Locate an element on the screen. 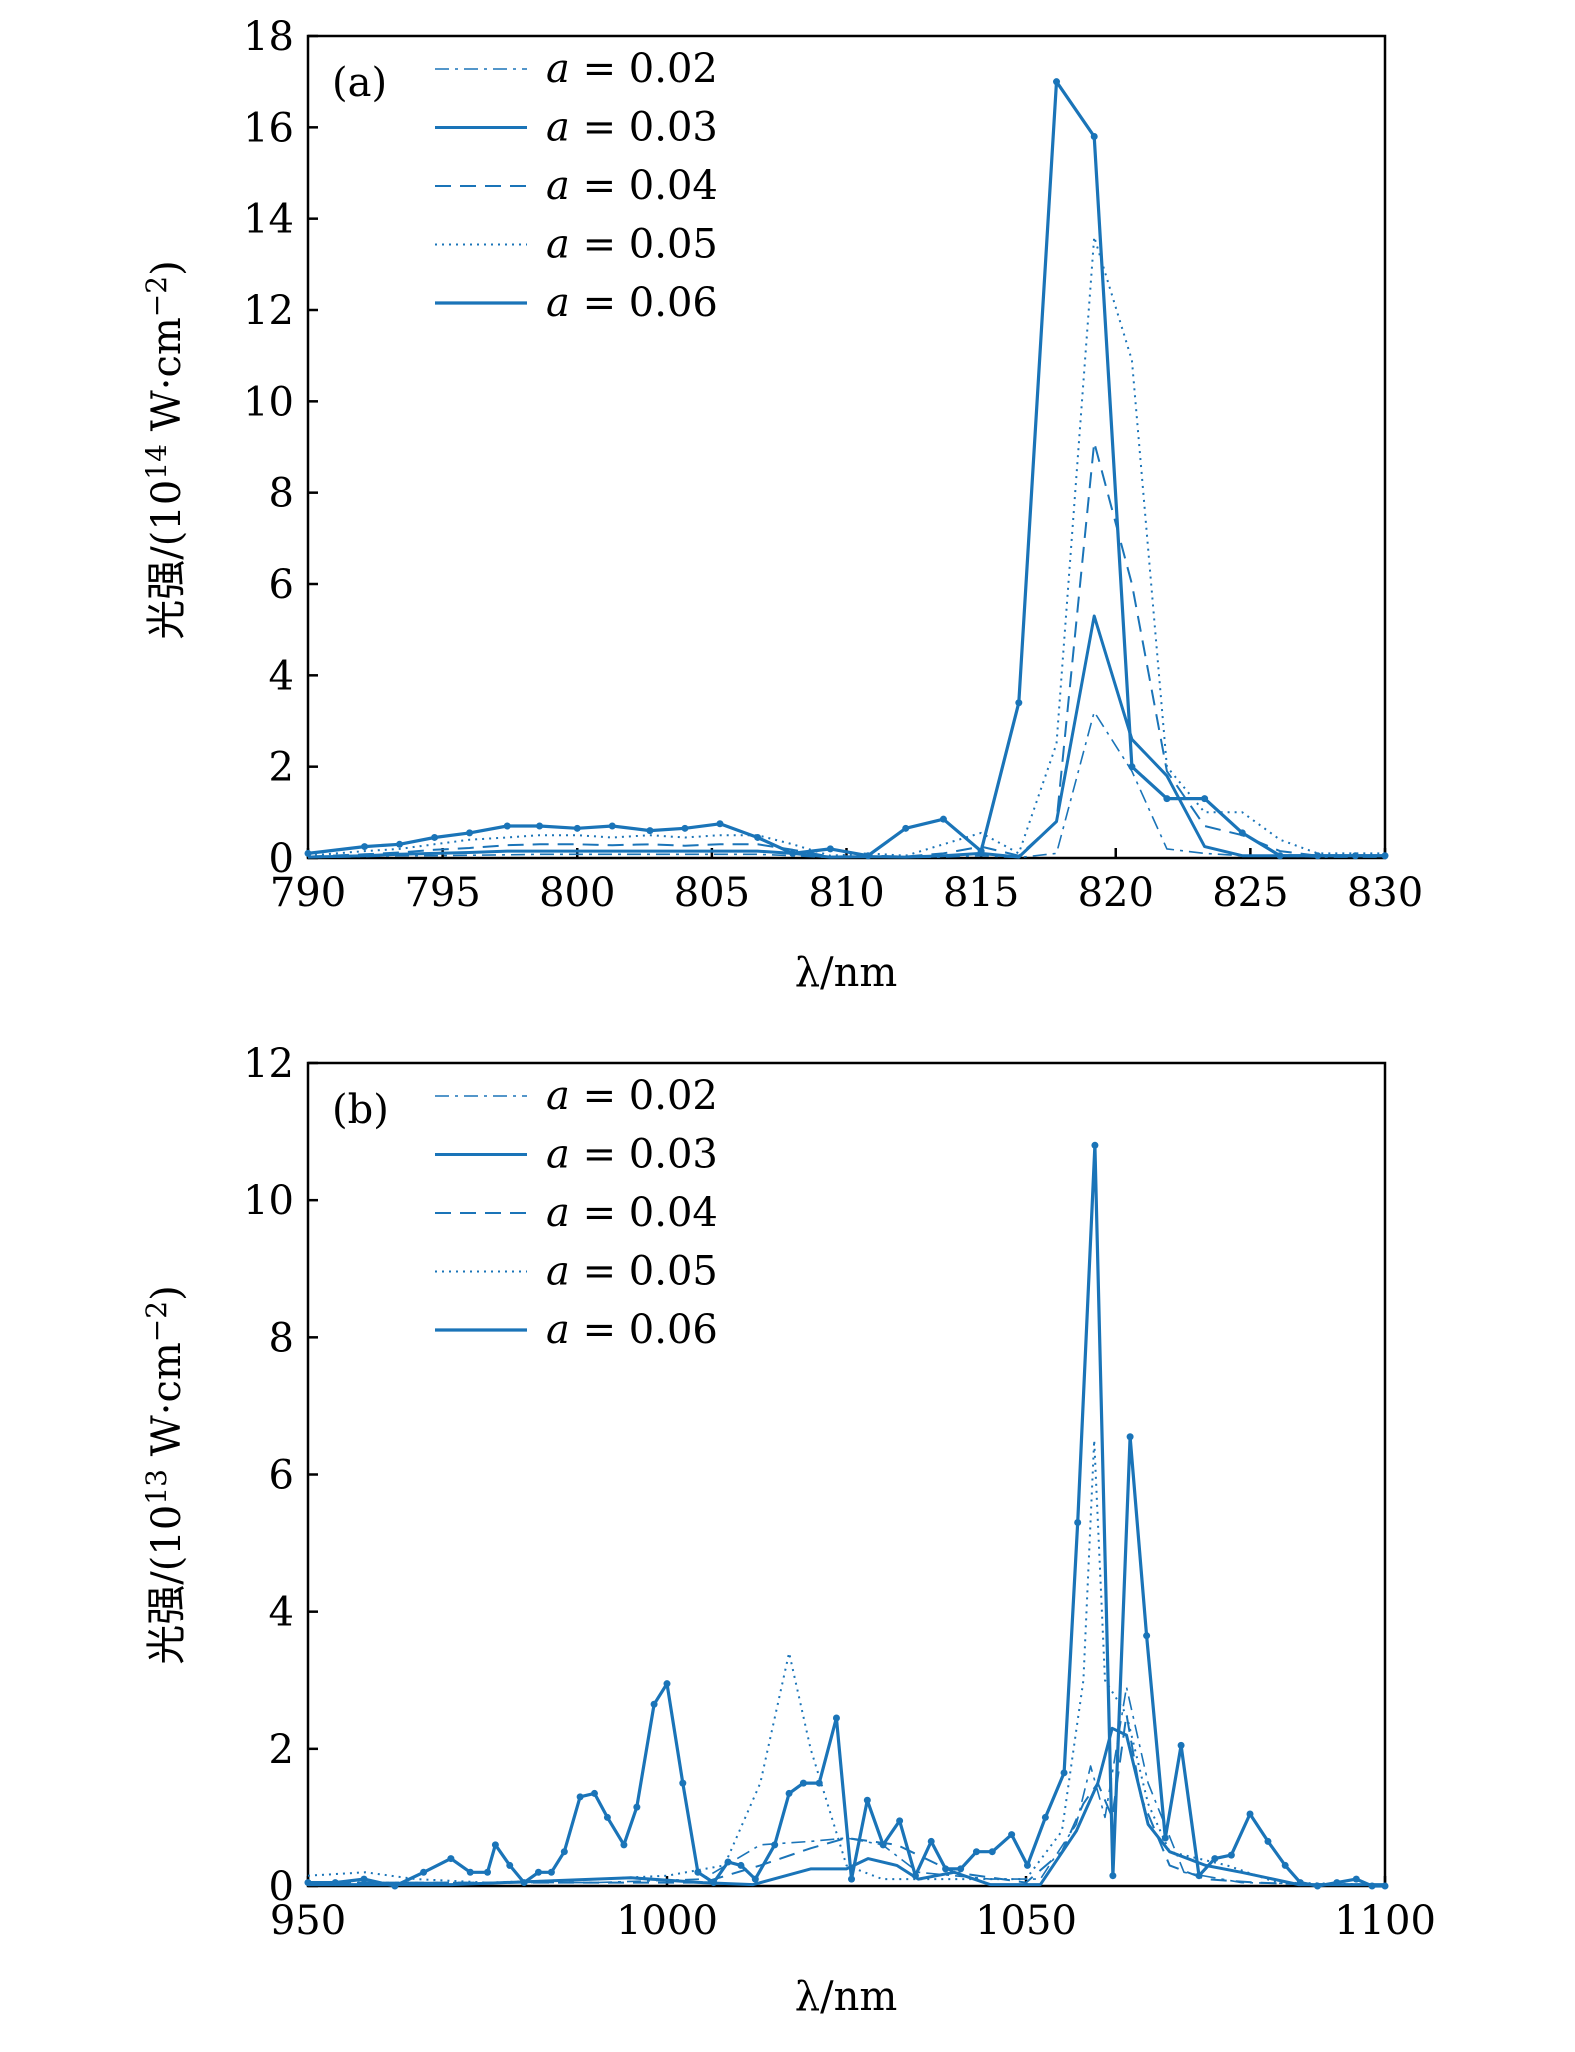 The image size is (1575, 2052). y-tick-label: 2 is located at coordinates (281, 768).